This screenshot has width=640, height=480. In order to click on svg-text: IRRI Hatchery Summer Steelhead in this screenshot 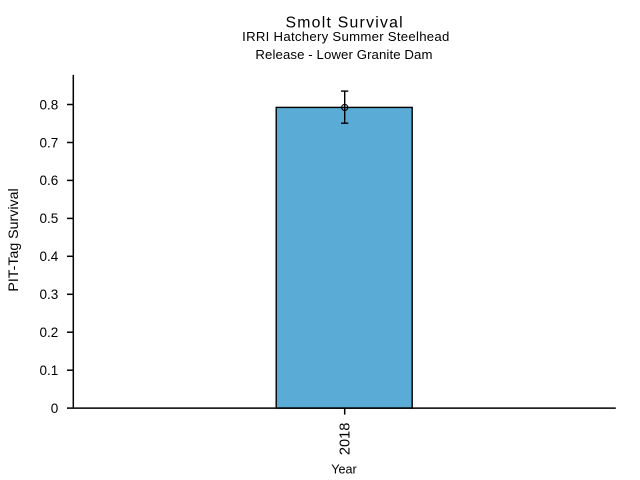, I will do `click(345, 36)`.